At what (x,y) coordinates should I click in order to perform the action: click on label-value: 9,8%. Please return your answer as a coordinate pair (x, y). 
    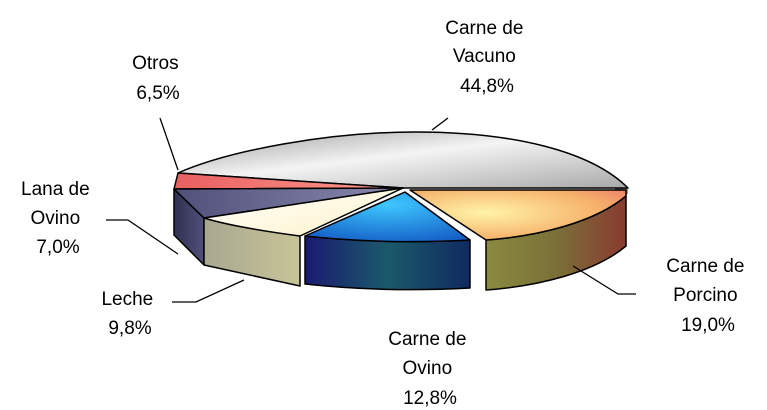
    Looking at the image, I should click on (129, 328).